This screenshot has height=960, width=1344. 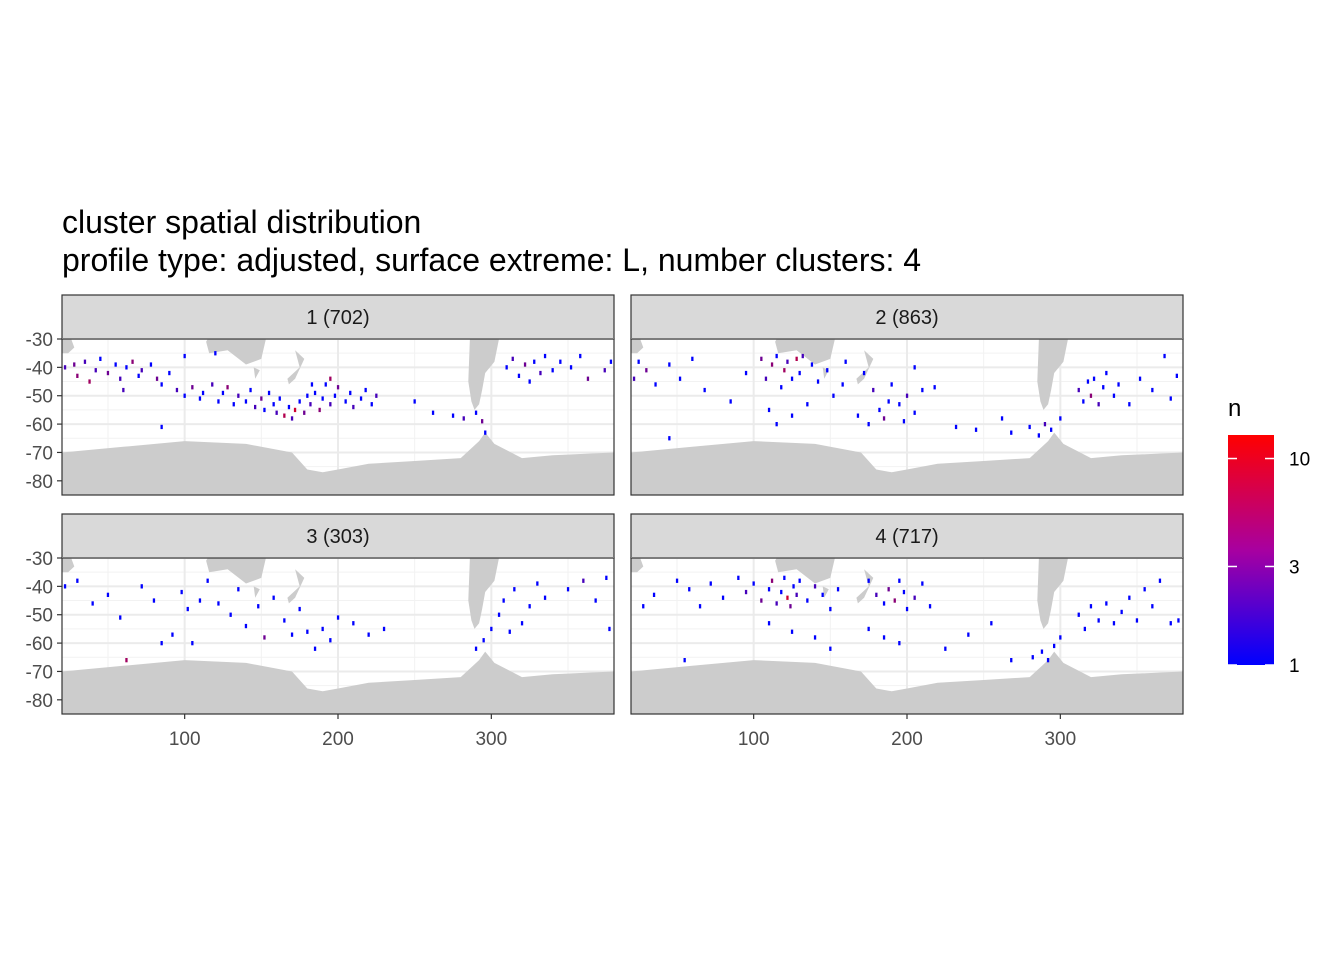 I want to click on y-tick-label: -30, so click(x=39, y=559).